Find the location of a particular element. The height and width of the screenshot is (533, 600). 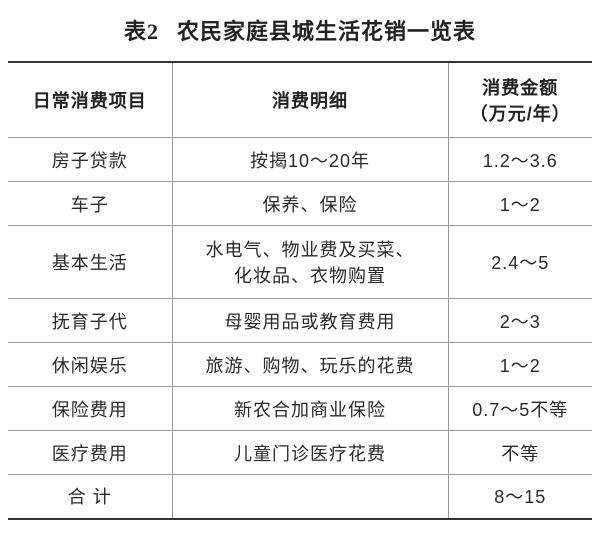

cell-item: 抚育子代 is located at coordinates (90, 320).